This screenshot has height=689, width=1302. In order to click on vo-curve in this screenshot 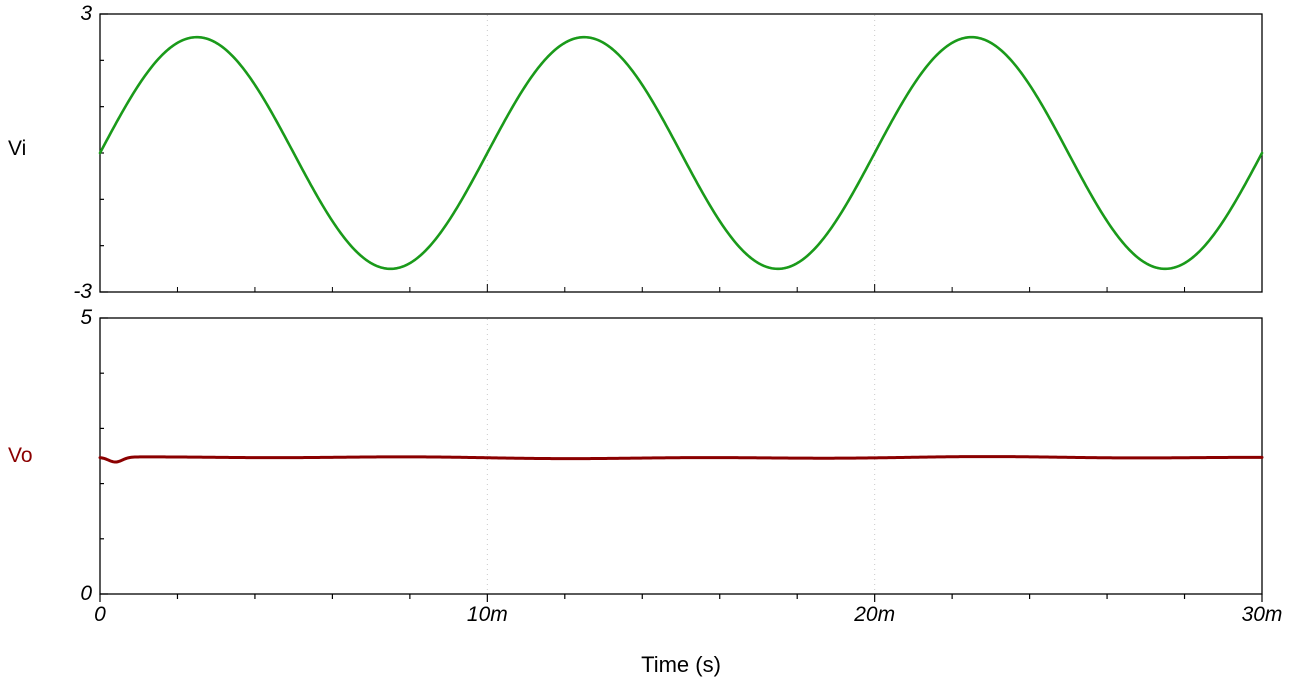, I will do `click(681, 459)`.